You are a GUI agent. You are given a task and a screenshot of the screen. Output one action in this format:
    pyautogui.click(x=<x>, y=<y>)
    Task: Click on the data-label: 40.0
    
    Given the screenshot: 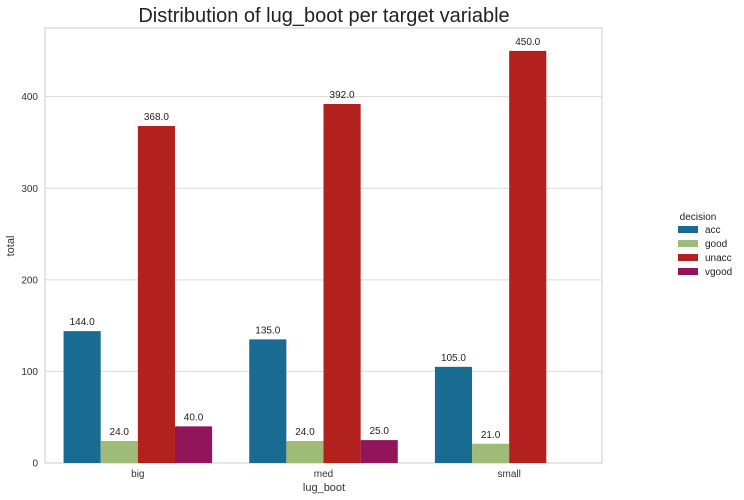 What is the action you would take?
    pyautogui.click(x=194, y=417)
    